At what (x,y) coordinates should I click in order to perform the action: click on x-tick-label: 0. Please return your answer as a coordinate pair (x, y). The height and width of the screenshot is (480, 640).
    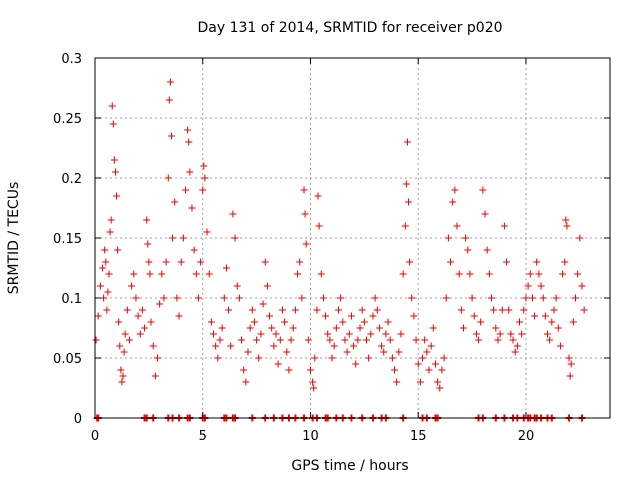
    Looking at the image, I should click on (95, 436).